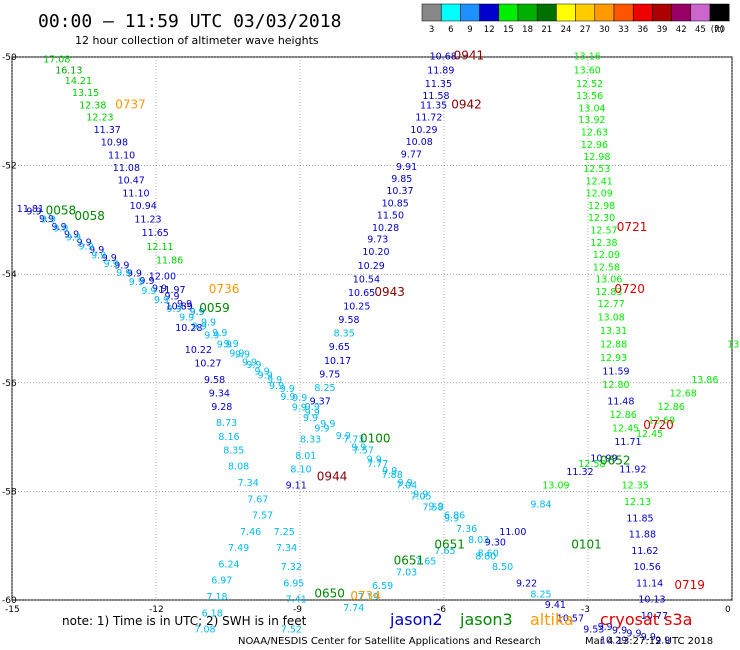 This screenshot has width=740, height=650. I want to click on wave-height-reading: 12.96, so click(594, 145).